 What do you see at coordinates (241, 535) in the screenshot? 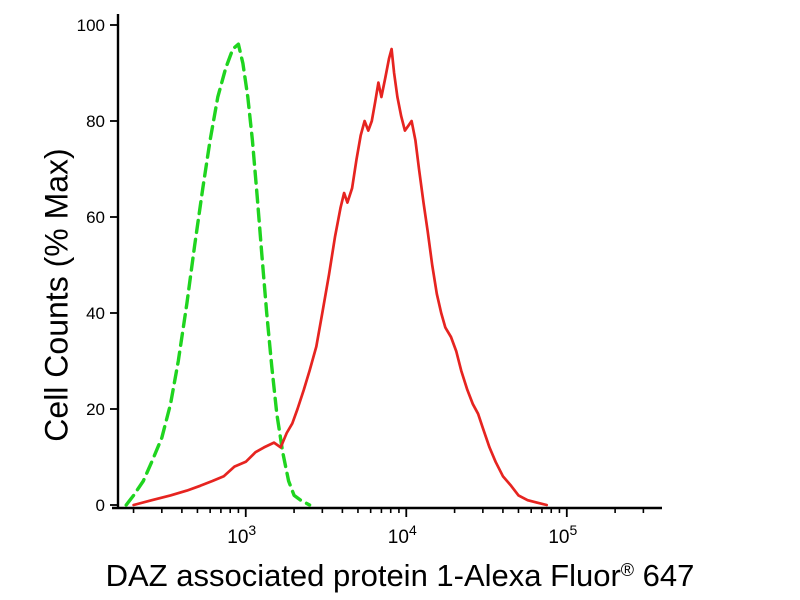
I see `x-tick-label: 10³` at bounding box center [241, 535].